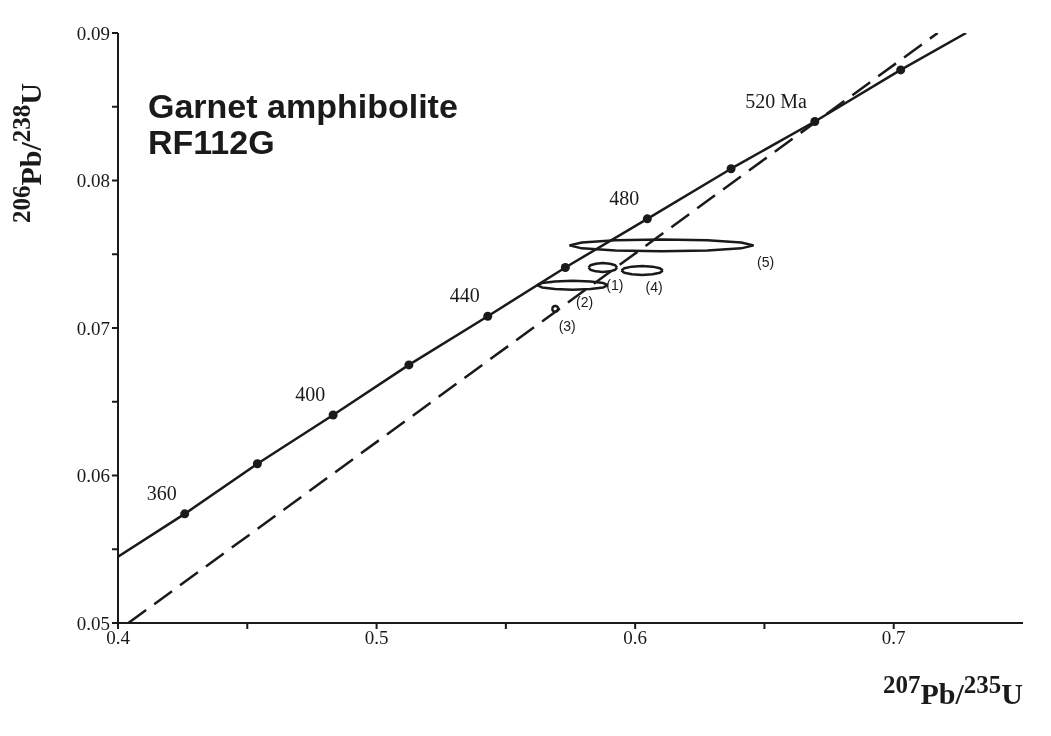  Describe the element at coordinates (624, 197) in the screenshot. I see `annotation: 480` at that location.